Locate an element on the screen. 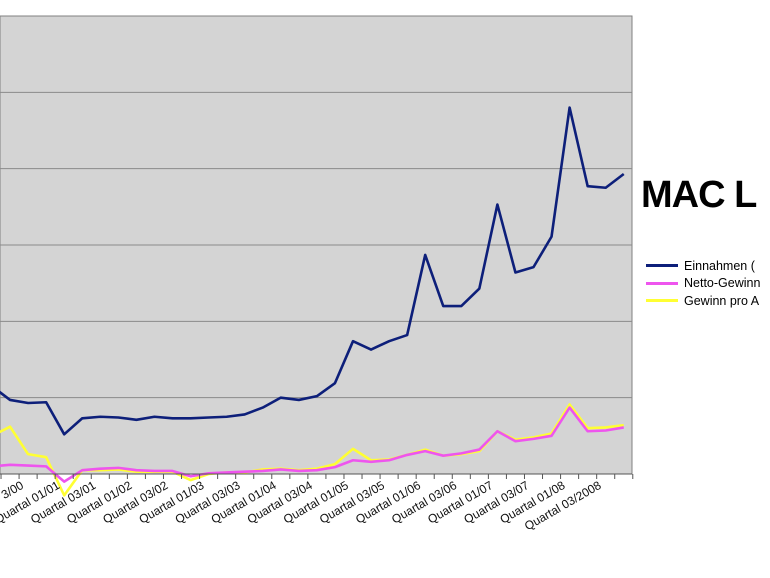  legend-label-gewinn-pro-aktie: Gewinn pro A is located at coordinates (722, 300).